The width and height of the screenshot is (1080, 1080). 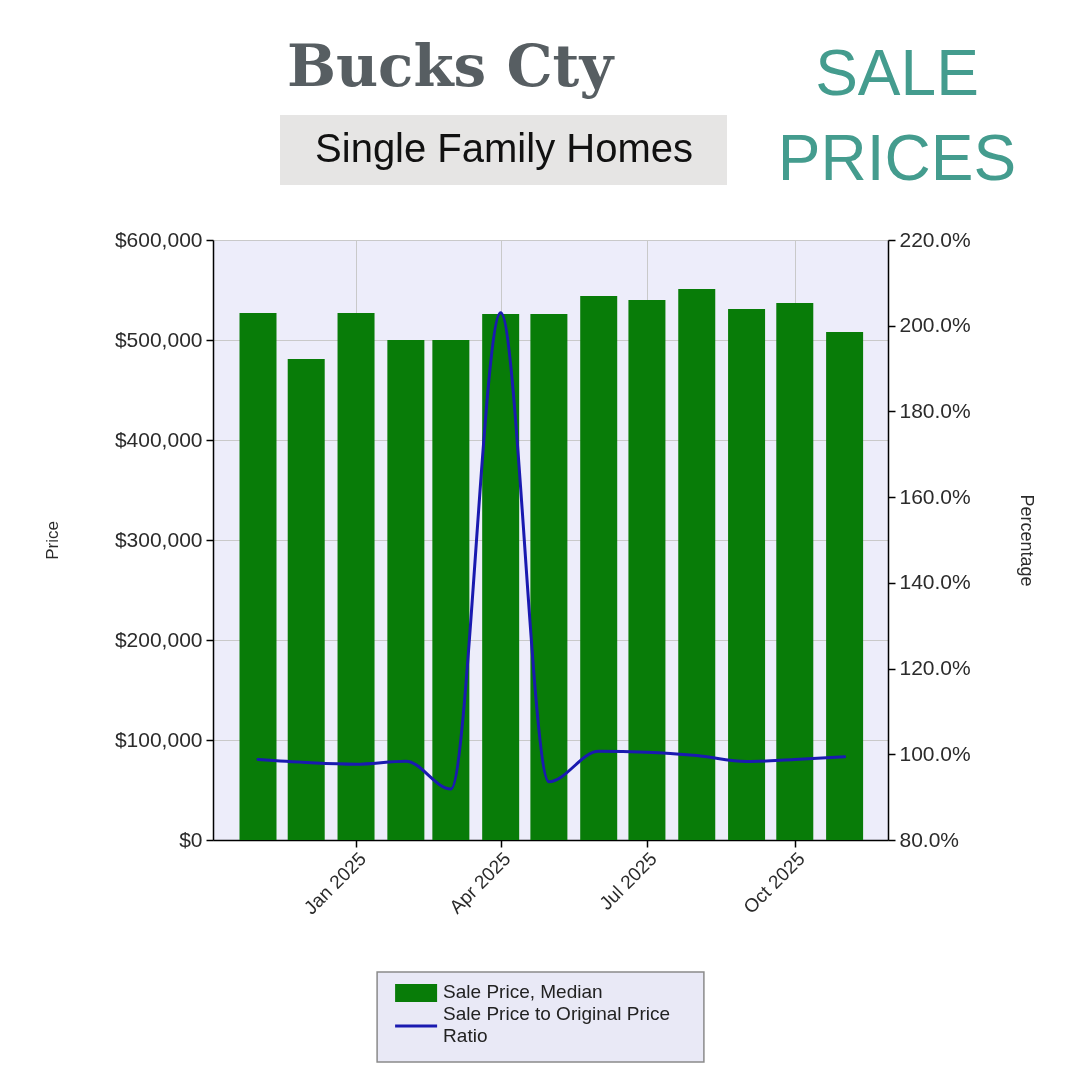 What do you see at coordinates (1026, 540) in the screenshot?
I see `y2-axis-title: Percentage` at bounding box center [1026, 540].